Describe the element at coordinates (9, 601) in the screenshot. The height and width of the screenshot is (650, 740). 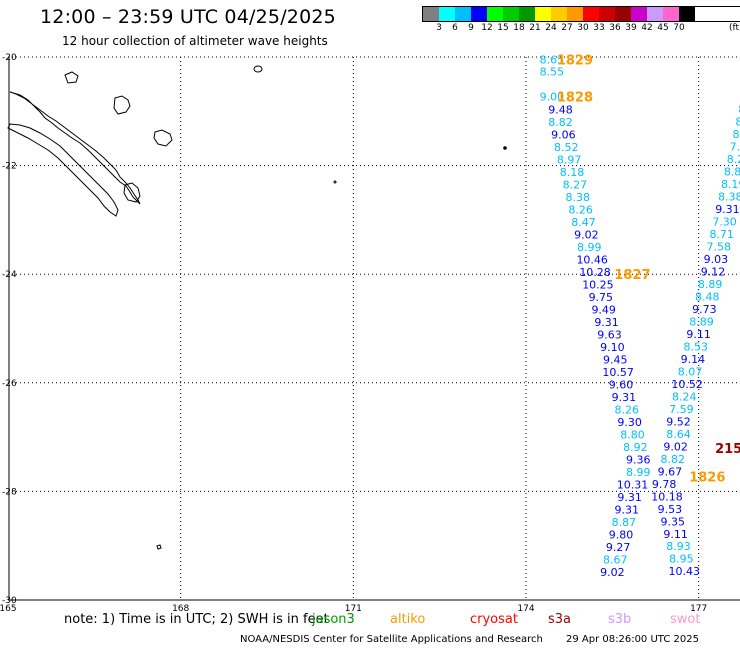
I see `lat-tick-label: -30` at that location.